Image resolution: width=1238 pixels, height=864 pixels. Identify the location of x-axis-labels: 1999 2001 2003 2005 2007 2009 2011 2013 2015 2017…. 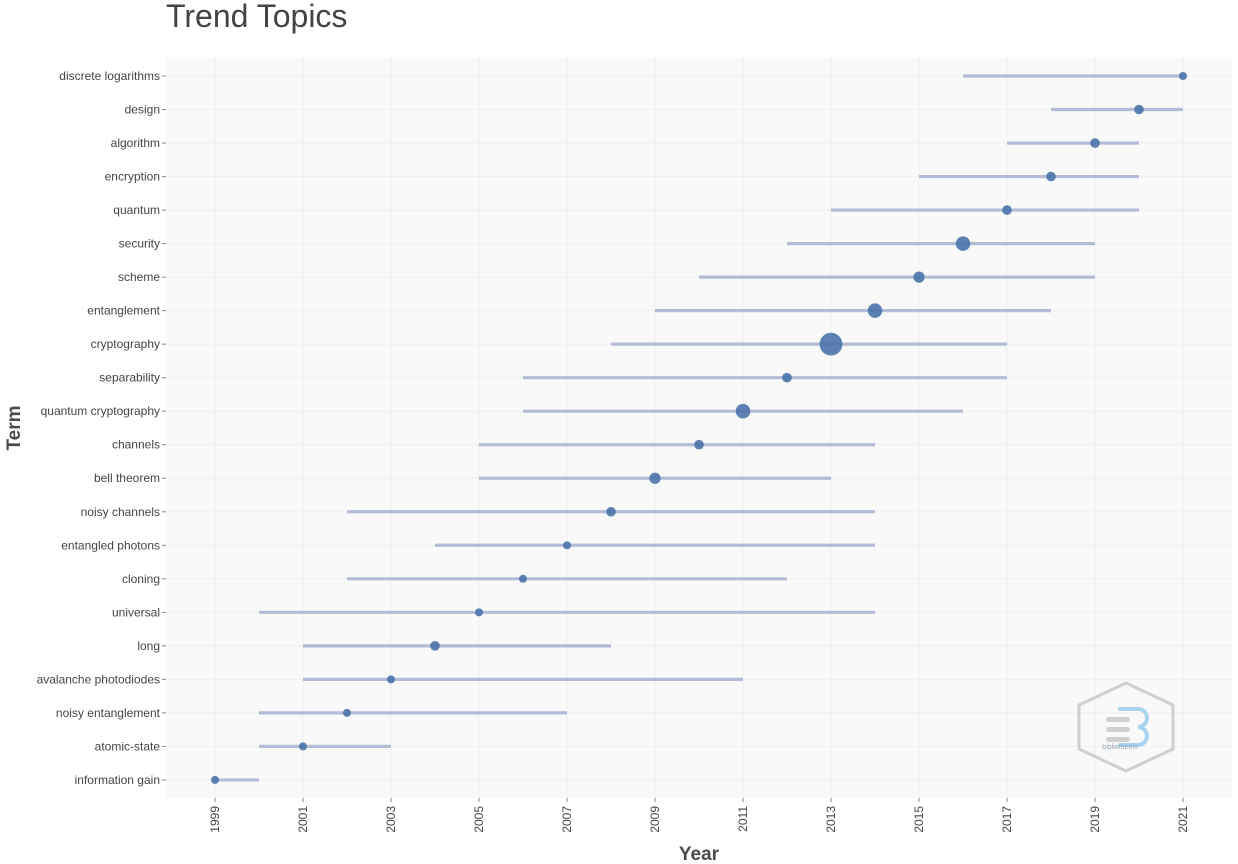
(699, 815).